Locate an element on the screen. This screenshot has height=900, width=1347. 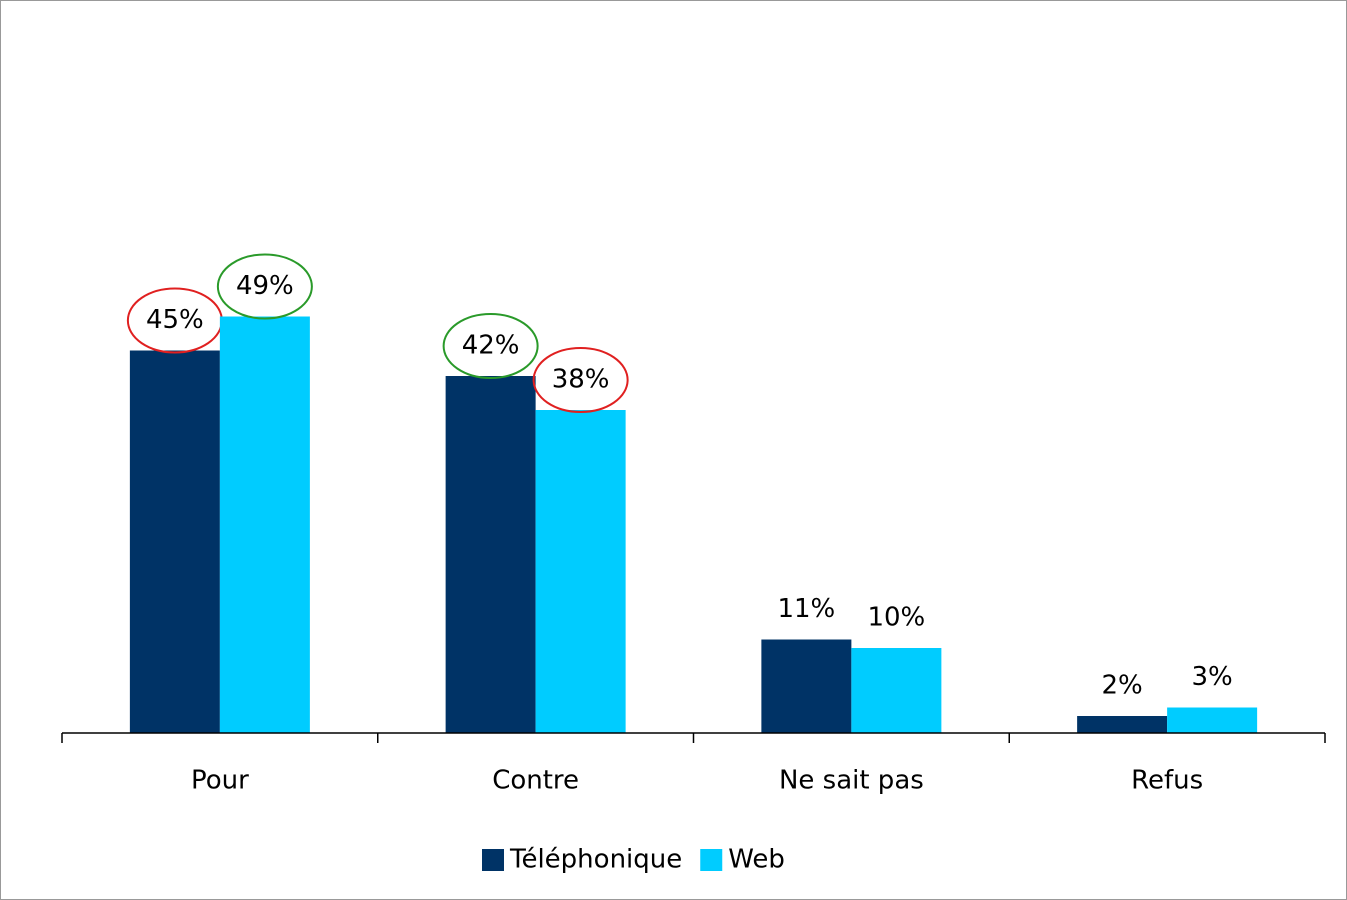
data-label: 45% is located at coordinates (175, 320).